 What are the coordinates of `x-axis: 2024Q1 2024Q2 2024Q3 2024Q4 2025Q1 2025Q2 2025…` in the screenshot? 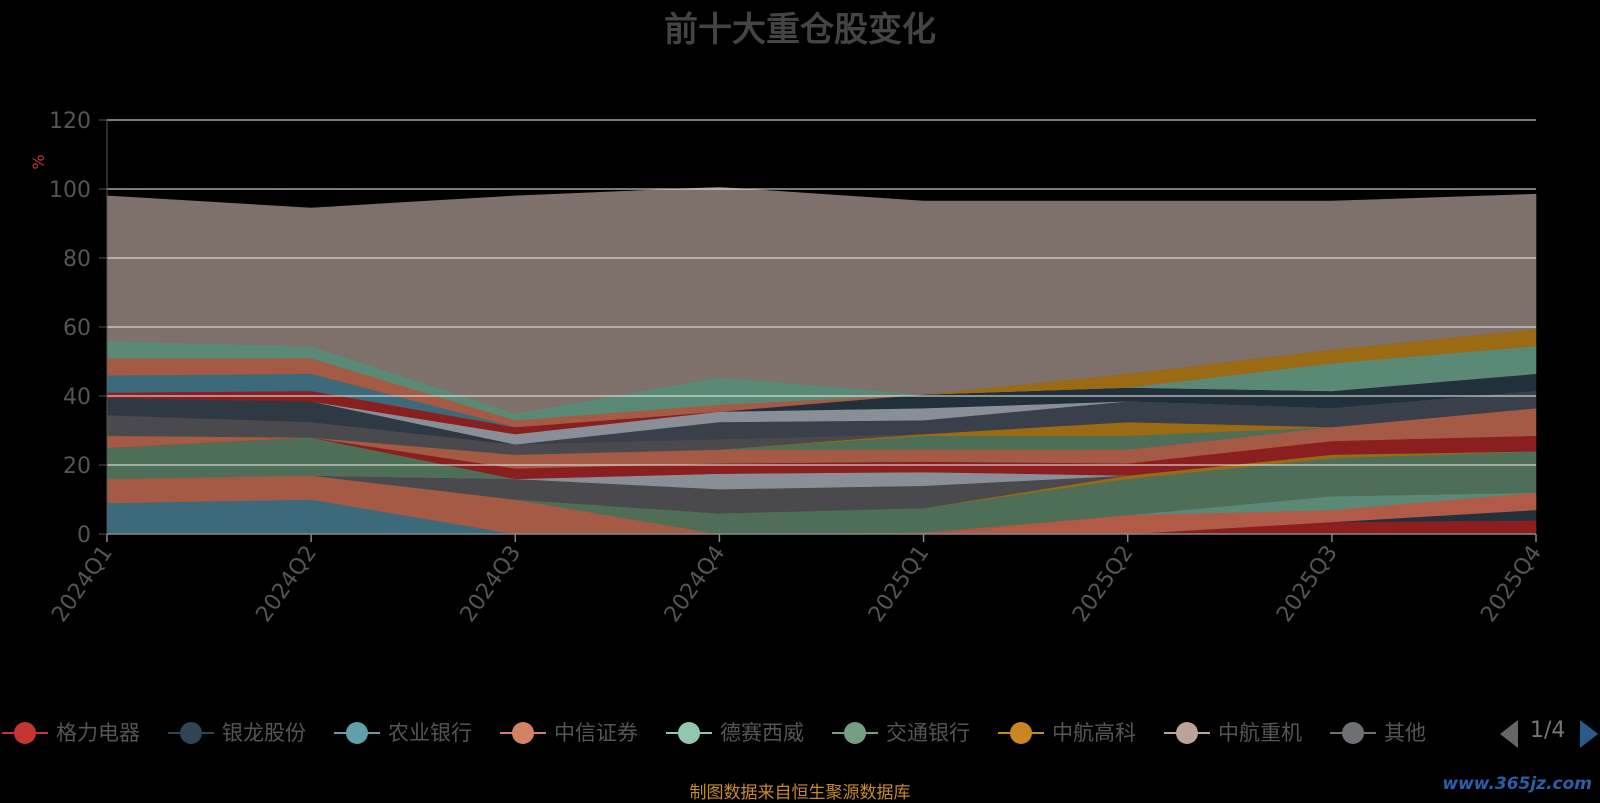 It's located at (797, 580).